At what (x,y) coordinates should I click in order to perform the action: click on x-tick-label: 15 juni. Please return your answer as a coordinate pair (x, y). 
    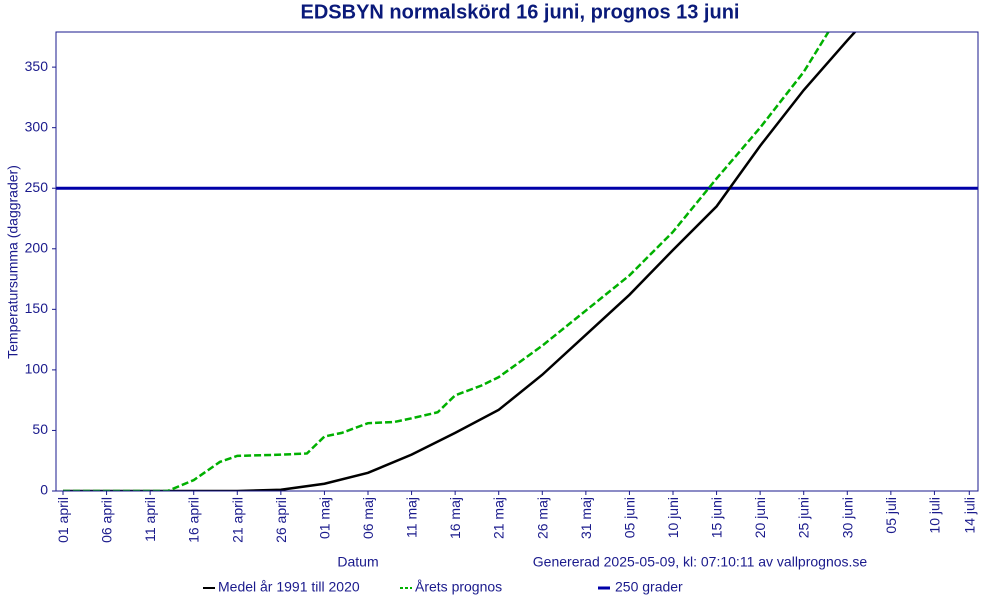
    Looking at the image, I should click on (717, 517).